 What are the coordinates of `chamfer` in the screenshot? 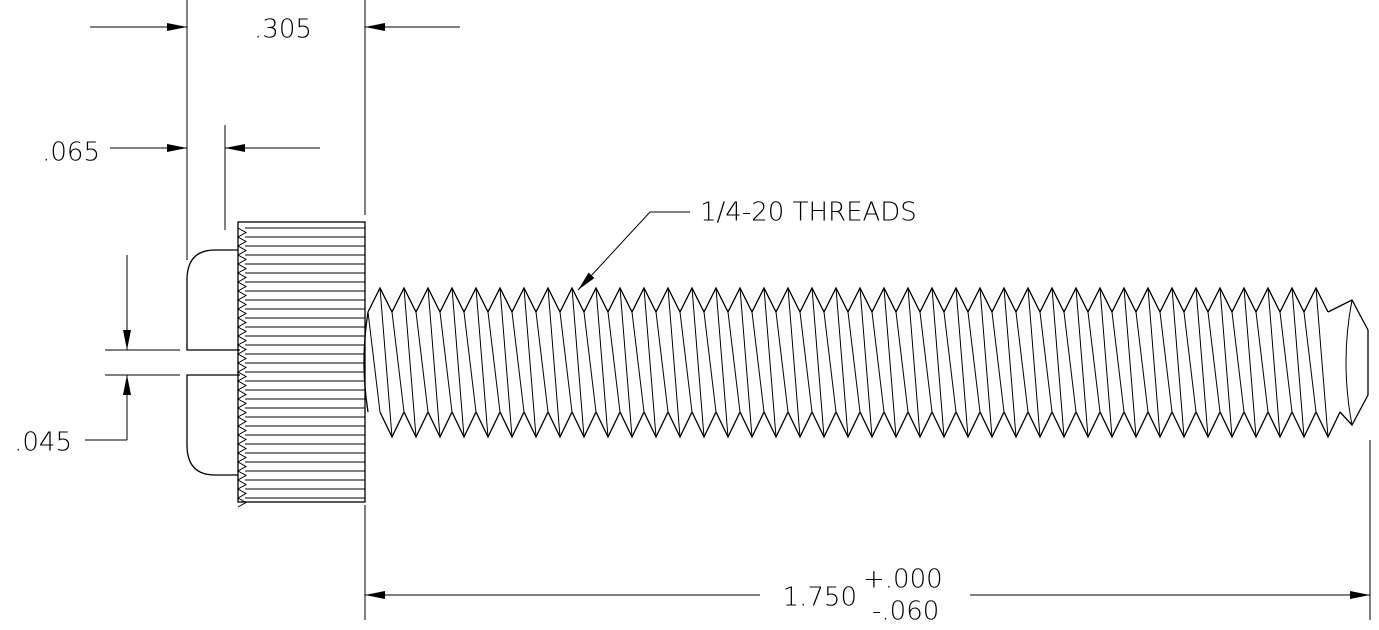 It's located at (1348, 363).